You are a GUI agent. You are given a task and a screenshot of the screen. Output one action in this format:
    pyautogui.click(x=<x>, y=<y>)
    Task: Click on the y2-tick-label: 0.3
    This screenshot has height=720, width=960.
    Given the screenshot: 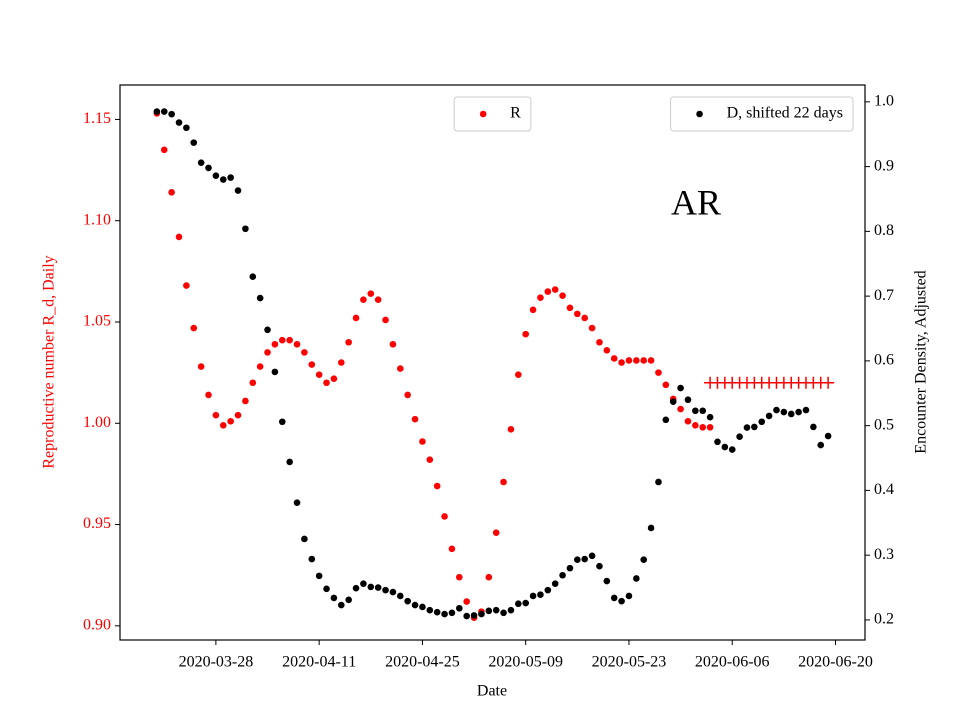 What is the action you would take?
    pyautogui.click(x=884, y=554)
    